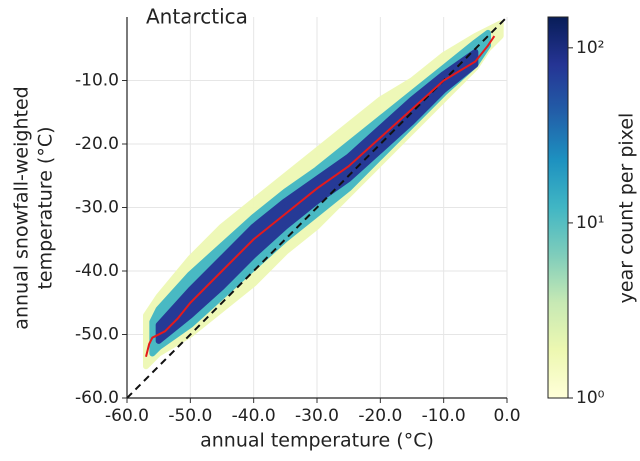 This screenshot has height=461, width=640. I want to click on y-tick-label: -10.0, so click(97, 81).